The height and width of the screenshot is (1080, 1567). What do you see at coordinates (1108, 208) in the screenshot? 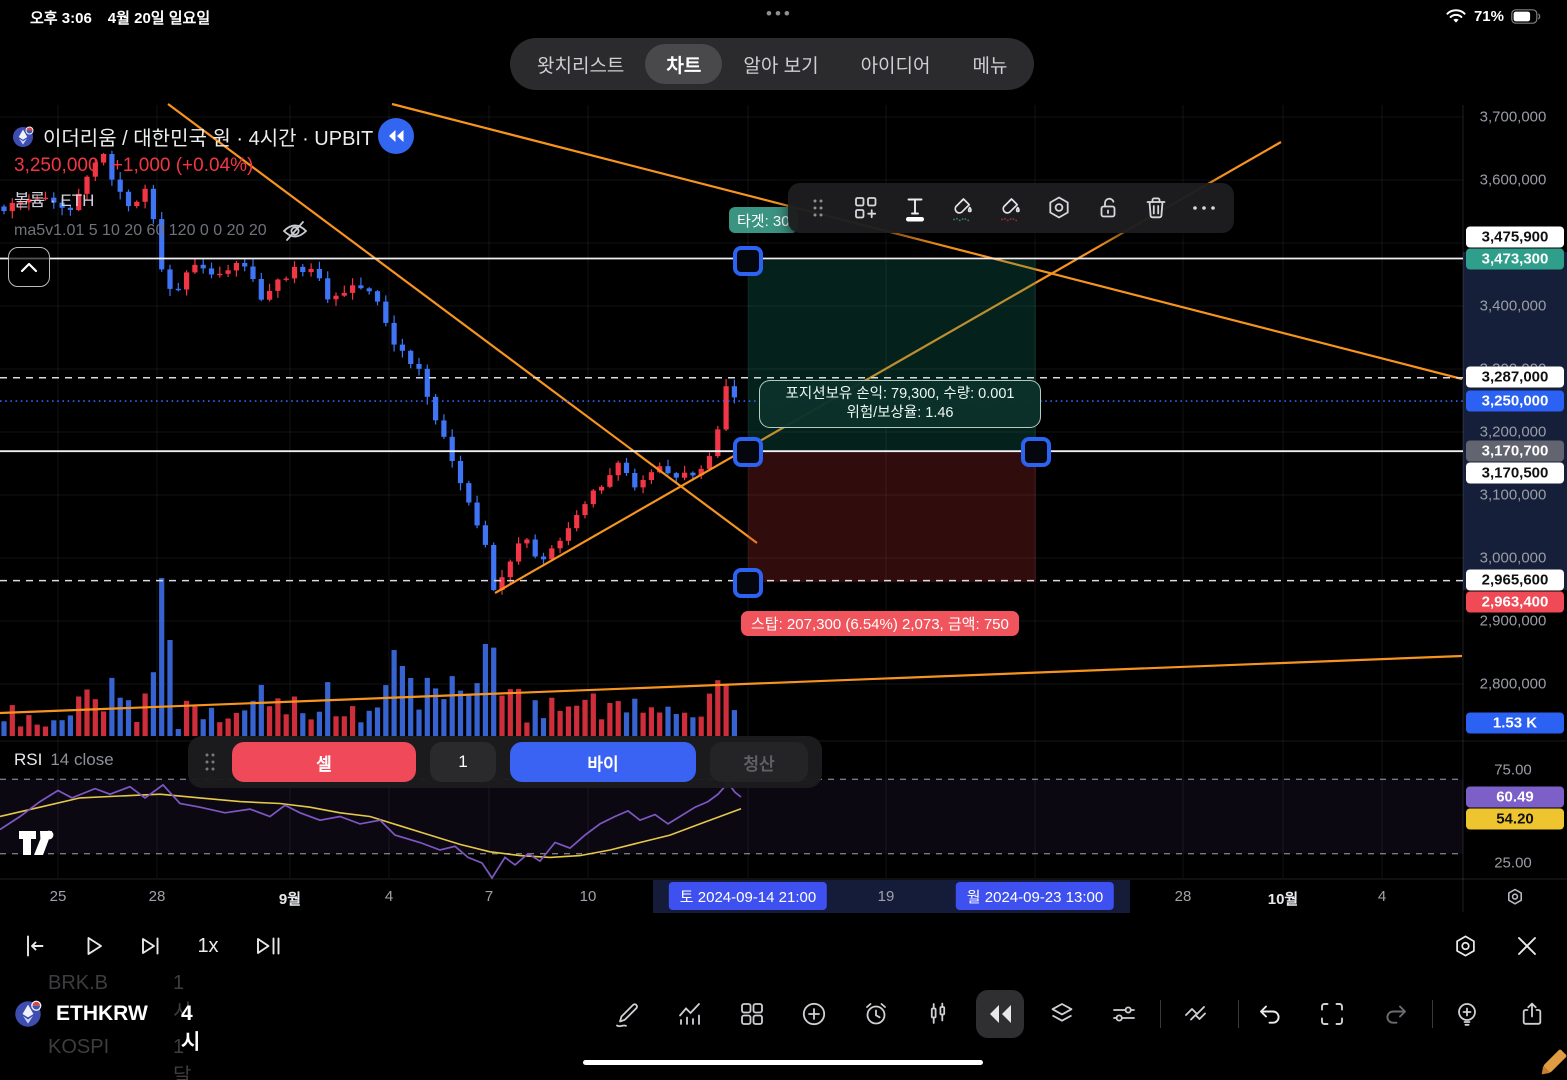
I see `lock-open-icon` at bounding box center [1108, 208].